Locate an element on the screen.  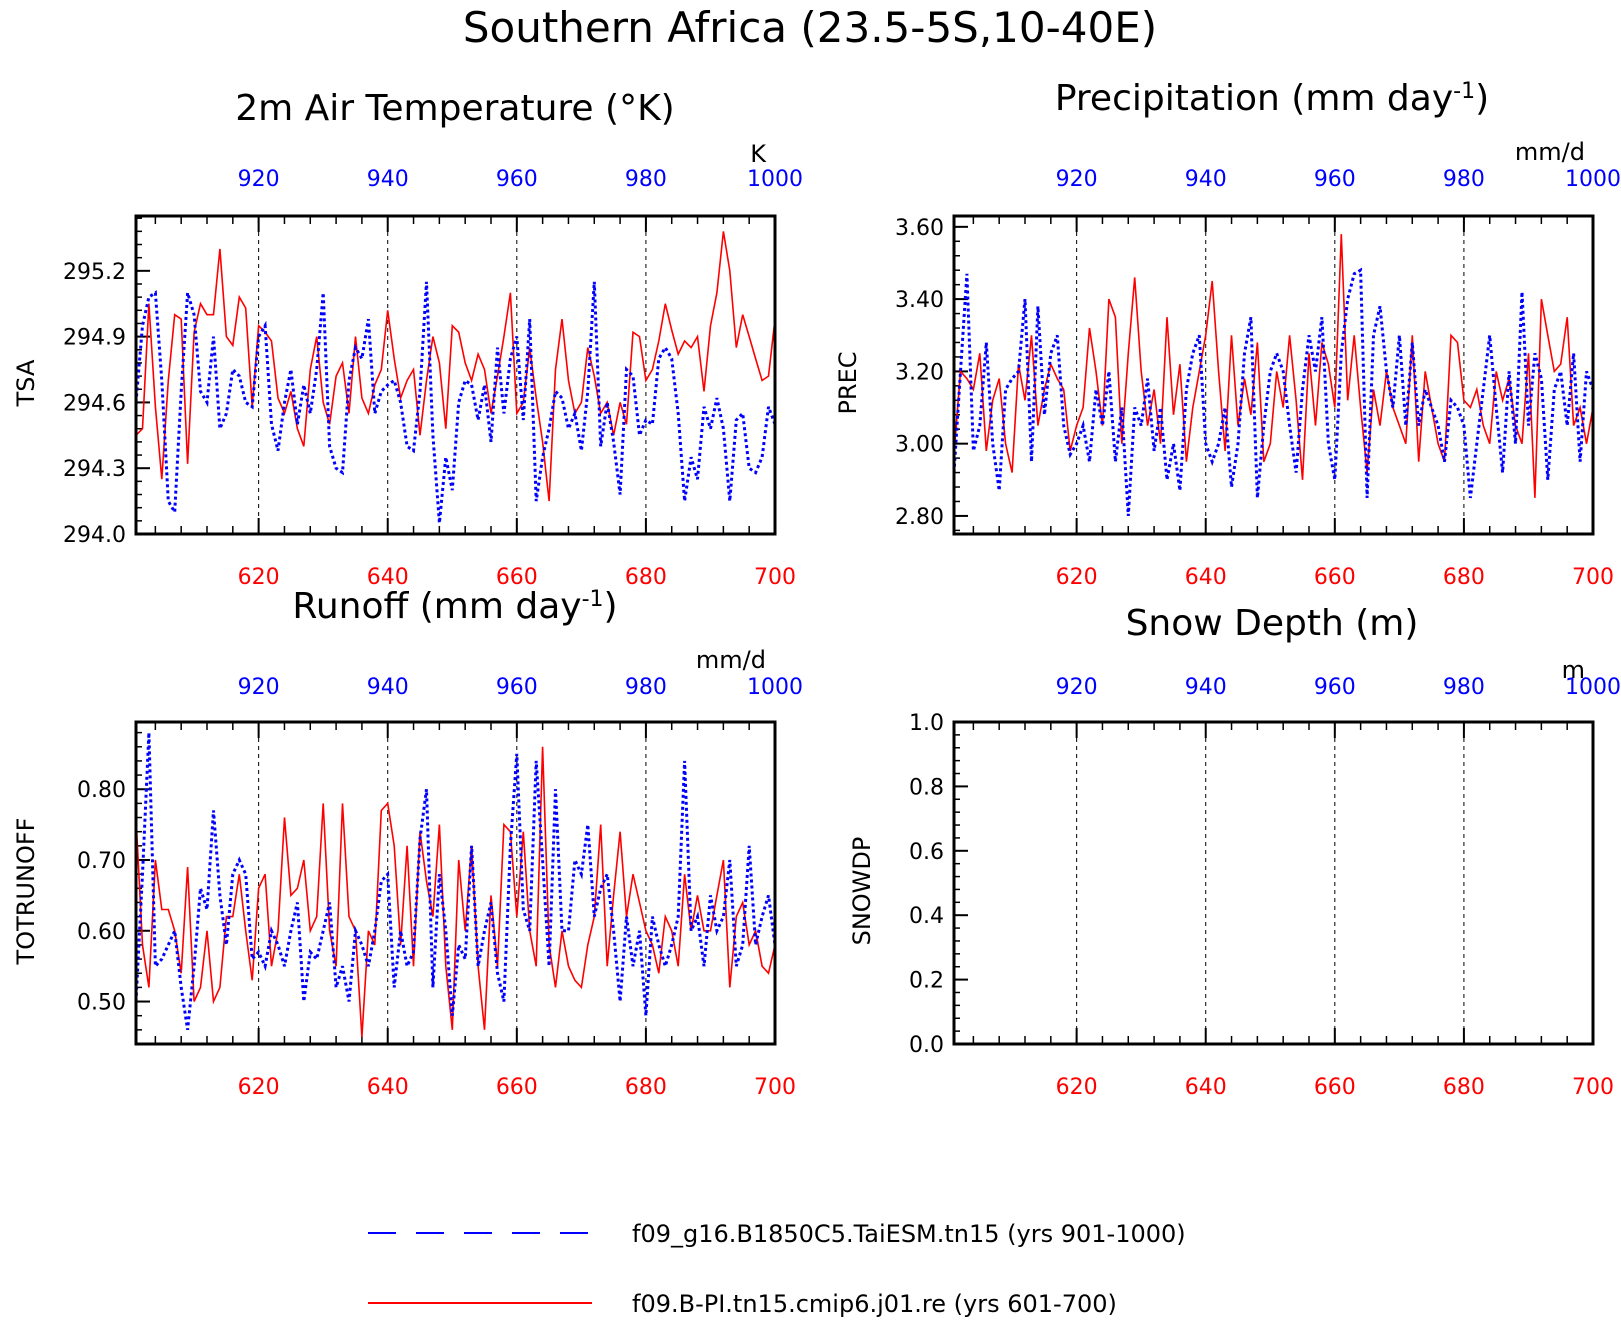
y-tick-label: 3.20 is located at coordinates (919, 372).